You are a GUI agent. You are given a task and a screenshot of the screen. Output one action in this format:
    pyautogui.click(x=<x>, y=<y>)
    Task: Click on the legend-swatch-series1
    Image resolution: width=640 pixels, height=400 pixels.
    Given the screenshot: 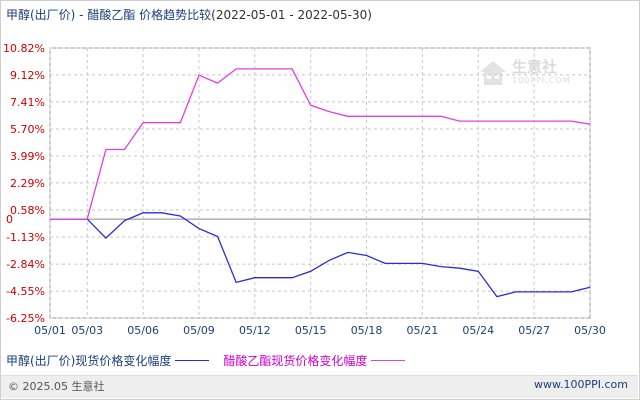 What is the action you would take?
    pyautogui.click(x=192, y=360)
    